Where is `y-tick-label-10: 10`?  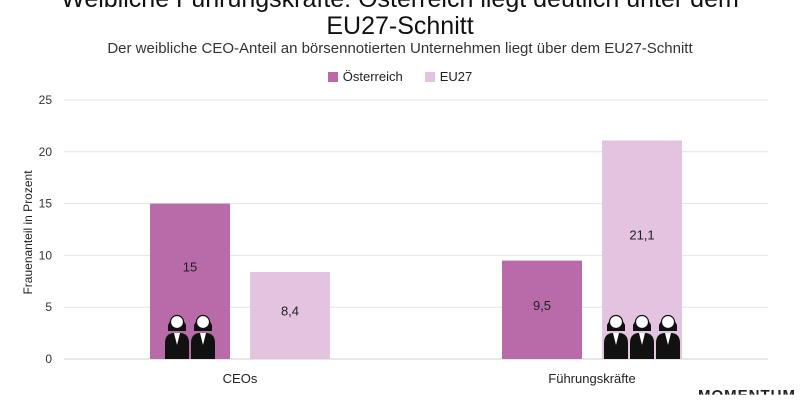
y-tick-label-10: 10 is located at coordinates (46, 255).